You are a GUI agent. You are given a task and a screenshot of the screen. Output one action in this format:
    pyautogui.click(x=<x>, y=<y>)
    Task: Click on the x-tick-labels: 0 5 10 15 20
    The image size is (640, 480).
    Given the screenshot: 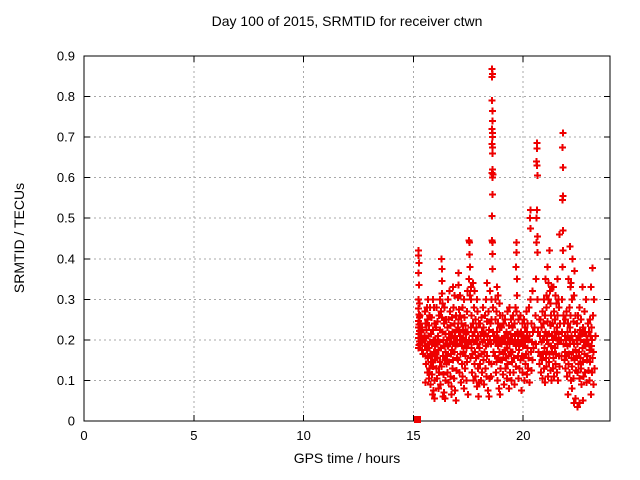 What is the action you would take?
    pyautogui.click(x=305, y=435)
    